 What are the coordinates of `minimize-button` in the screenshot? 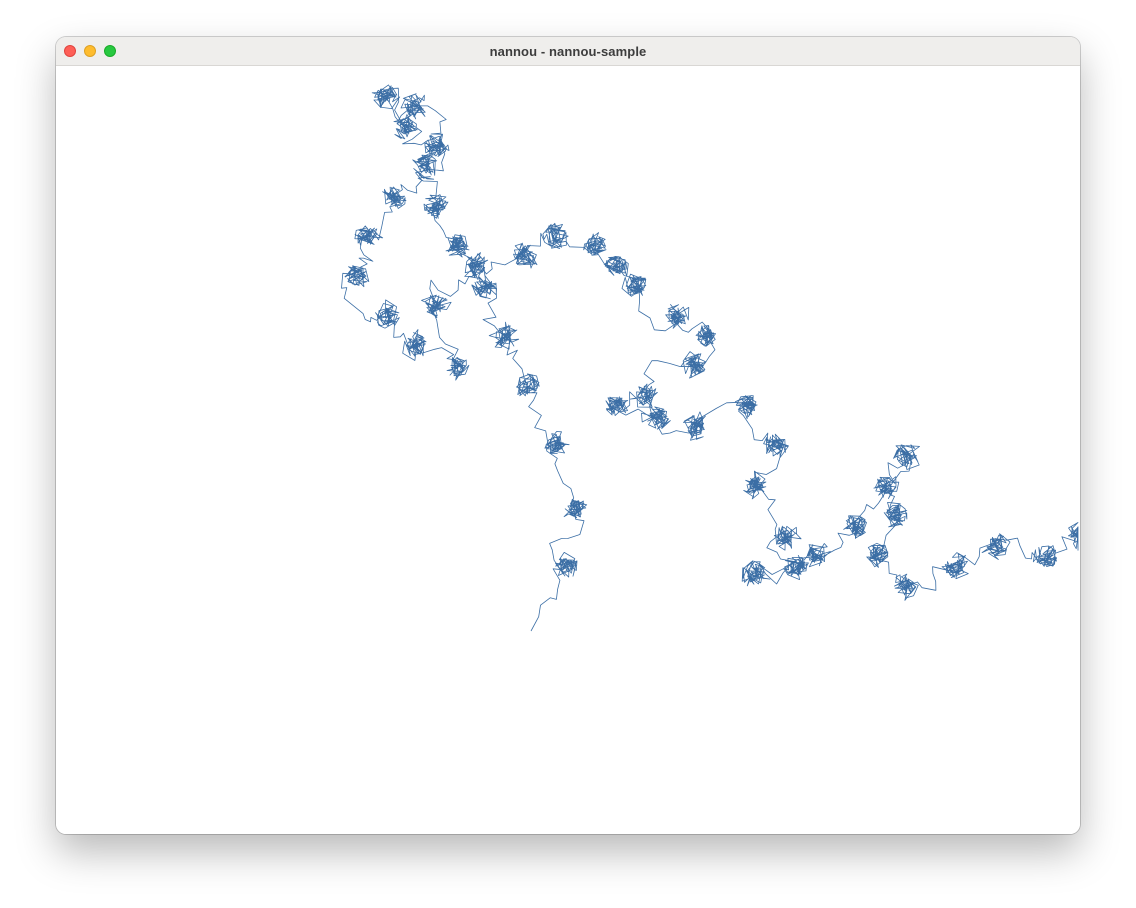 It's located at (90, 51).